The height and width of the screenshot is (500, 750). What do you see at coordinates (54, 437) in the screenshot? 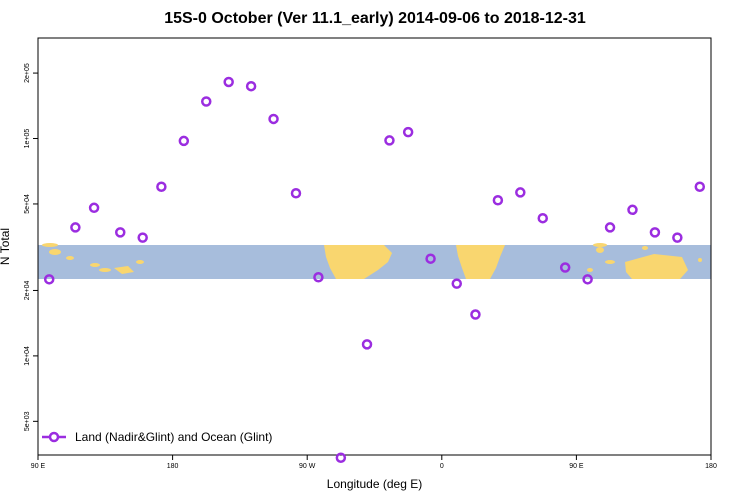
I see `legend-marker` at bounding box center [54, 437].